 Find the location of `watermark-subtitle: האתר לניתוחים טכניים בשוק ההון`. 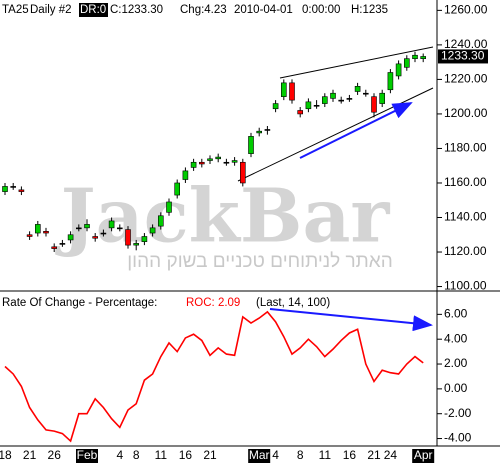

watermark-subtitle: האתר לניתוחים טכניים בשוק ההון is located at coordinates (260, 261).